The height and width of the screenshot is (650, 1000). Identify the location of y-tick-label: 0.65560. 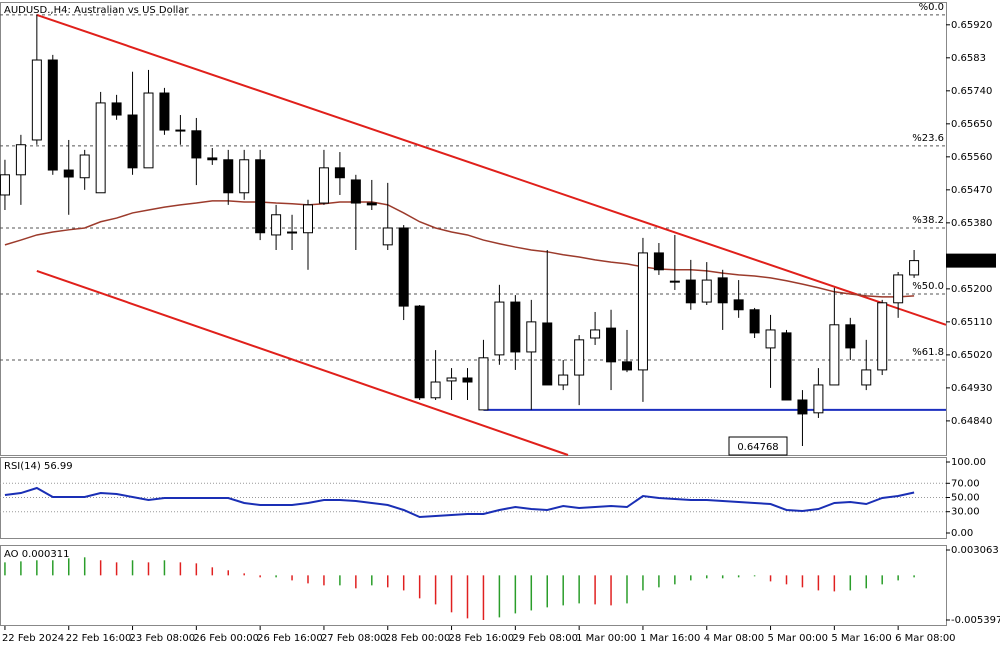
(971, 157).